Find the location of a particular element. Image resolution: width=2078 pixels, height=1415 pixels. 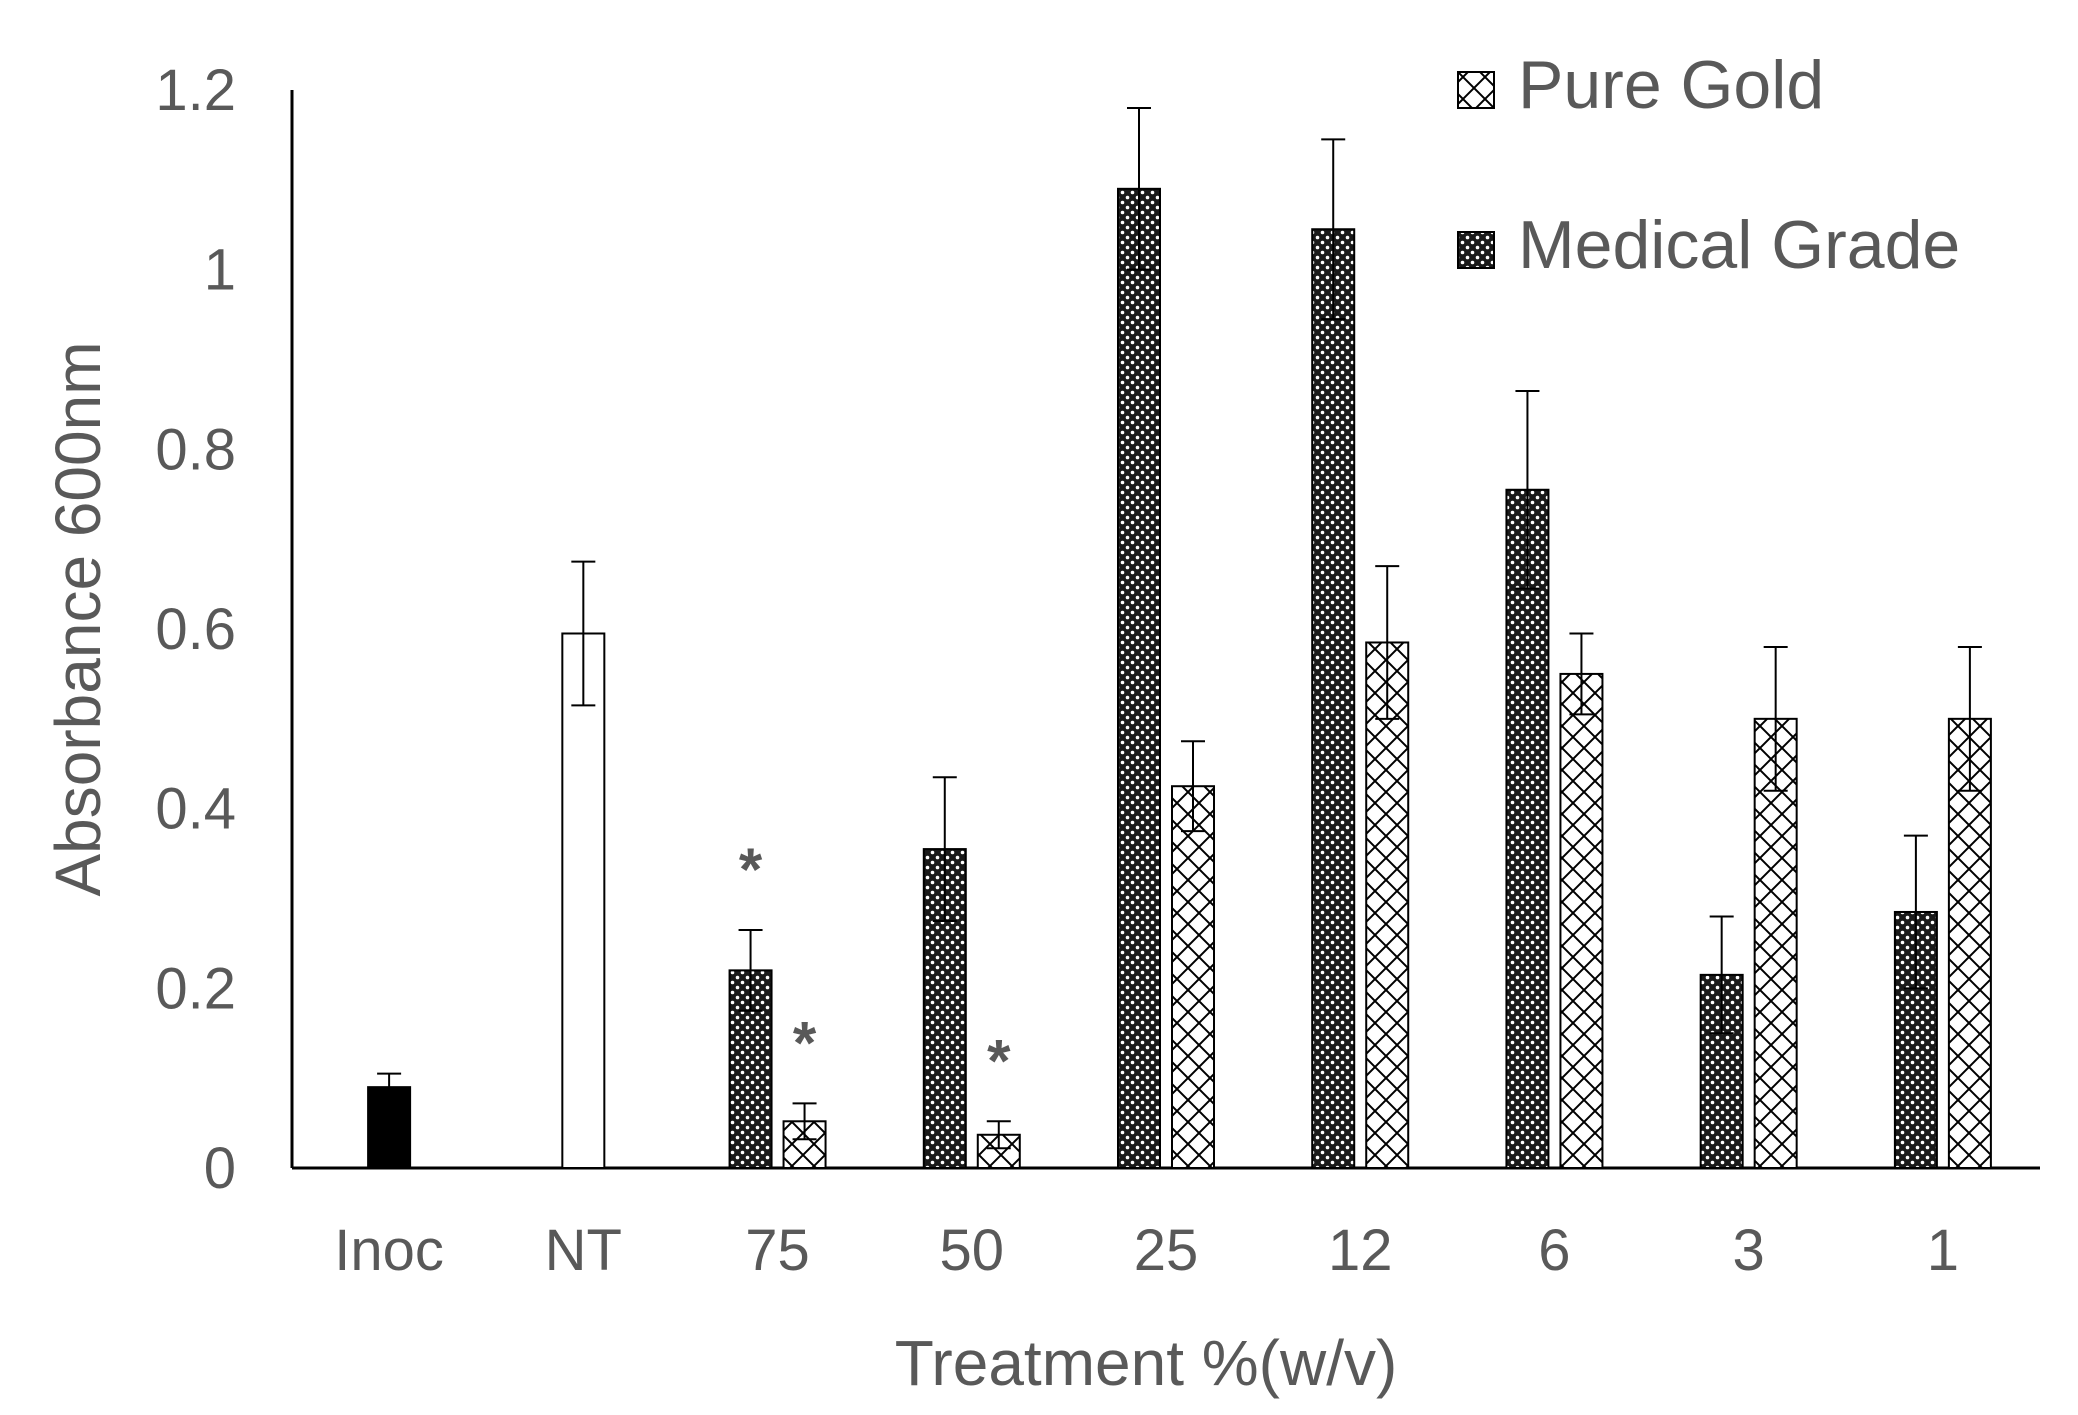

bar-NT is located at coordinates (583, 900).